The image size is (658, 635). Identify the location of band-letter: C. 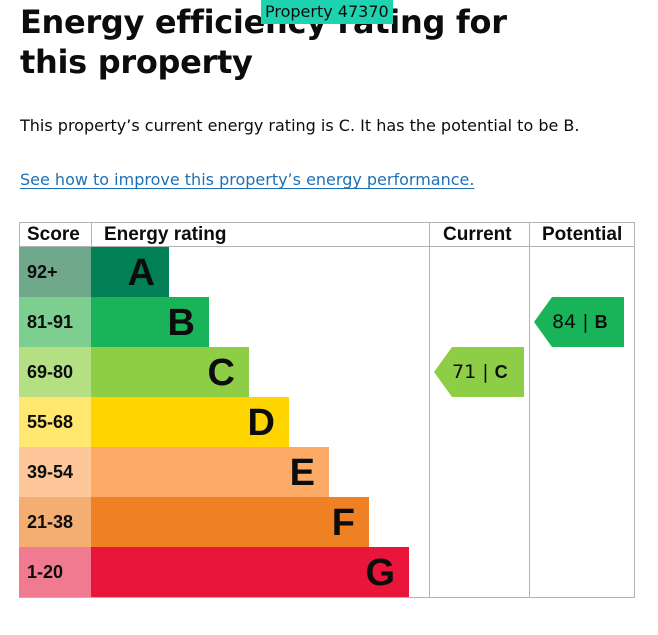
(221, 373).